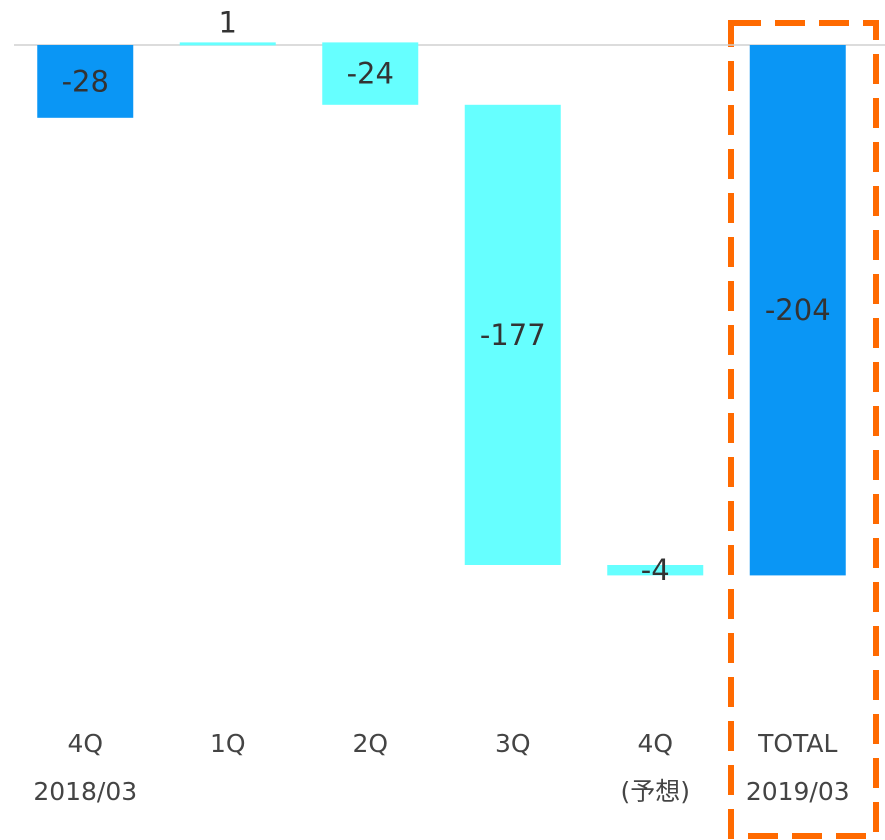 This screenshot has height=840, width=885. Describe the element at coordinates (228, 743) in the screenshot. I see `x-tick-label: 1Q` at that location.